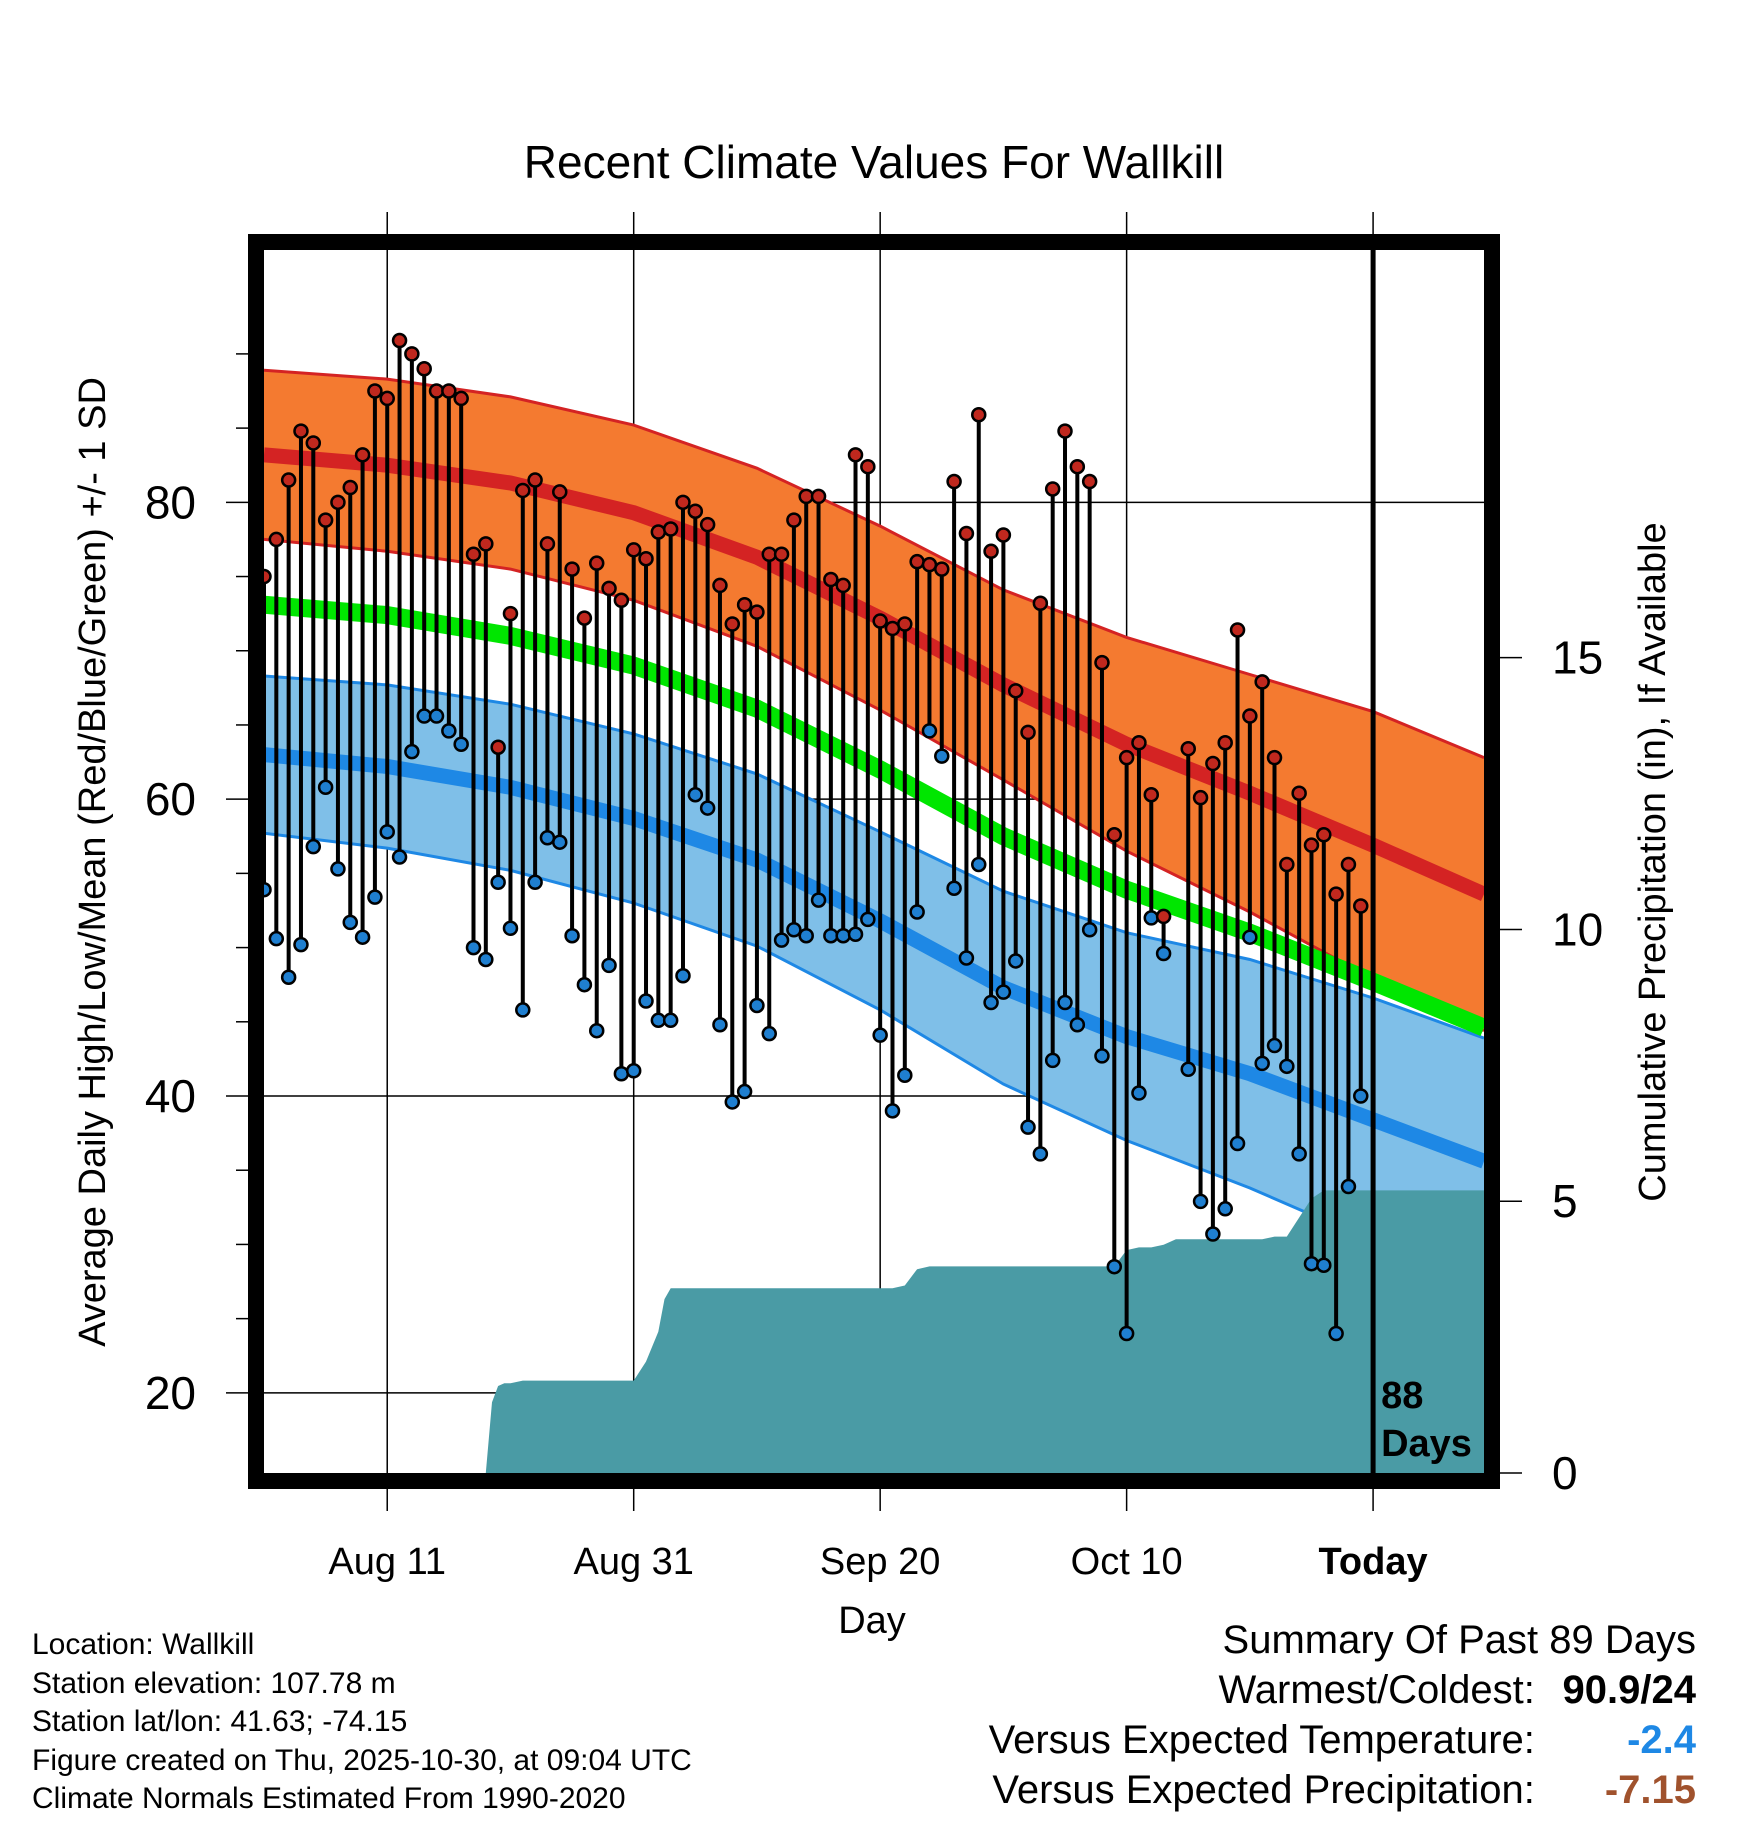 This screenshot has height=1828, width=1748. I want to click on x-tick-label: Oct 10, so click(1127, 1562).